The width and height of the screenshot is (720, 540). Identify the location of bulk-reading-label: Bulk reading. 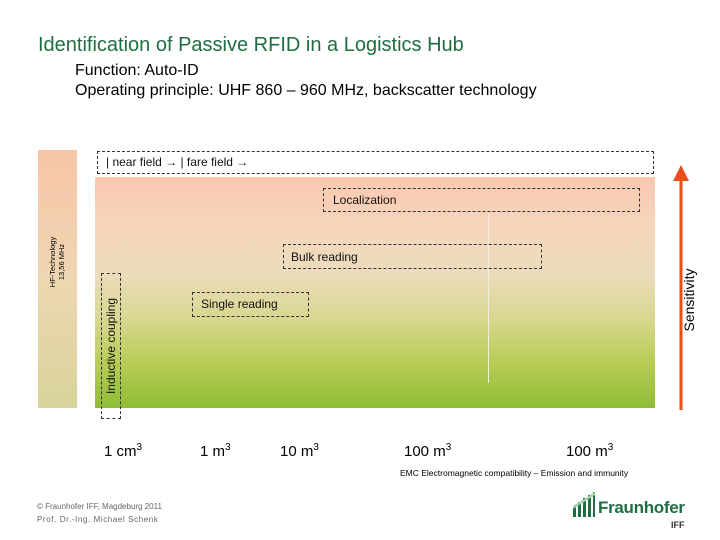
(324, 257).